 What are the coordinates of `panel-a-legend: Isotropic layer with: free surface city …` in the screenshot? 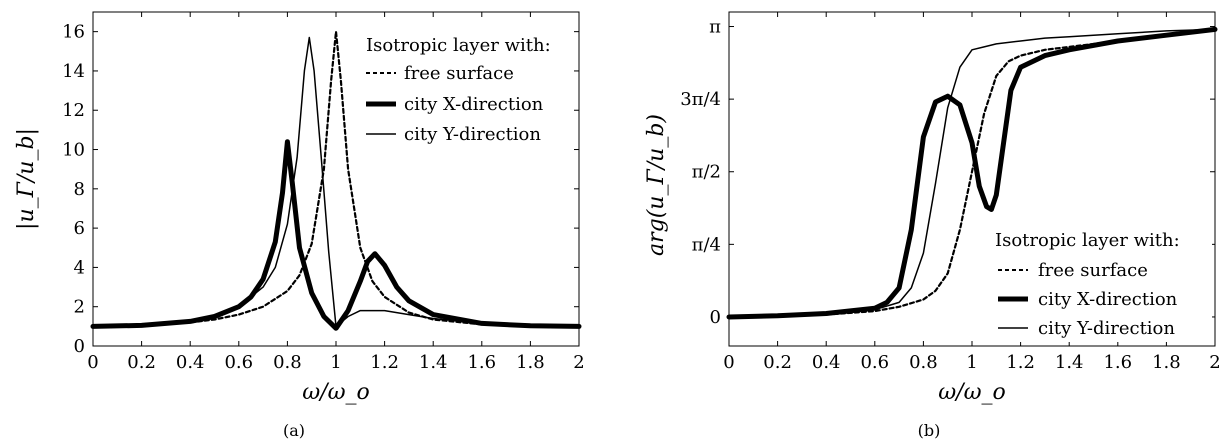 It's located at (466, 90).